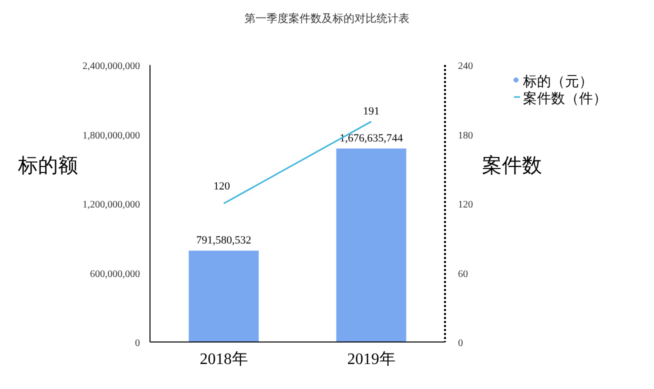 The height and width of the screenshot is (389, 654). Describe the element at coordinates (111, 66) in the screenshot. I see `y-tick-label: 2,400,000,000` at that location.